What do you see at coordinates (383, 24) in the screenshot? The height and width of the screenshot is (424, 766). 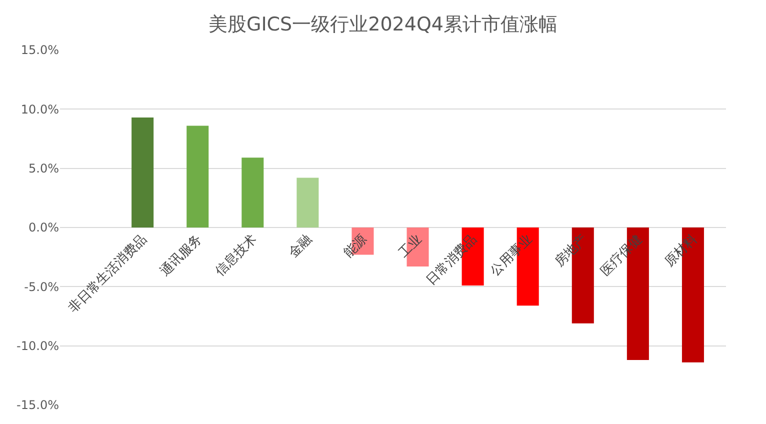 I see `chart-title: 美股GICS一级行业2024Q4累计市值涨幅` at bounding box center [383, 24].